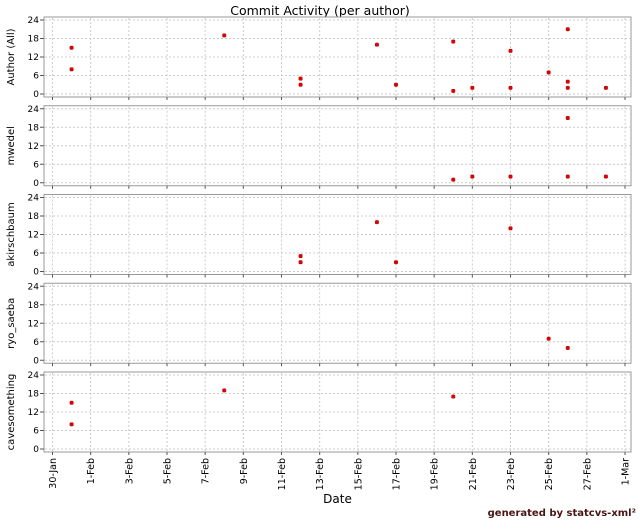 The width and height of the screenshot is (640, 530). Describe the element at coordinates (337, 499) in the screenshot. I see `x-axis-title: Date` at that location.